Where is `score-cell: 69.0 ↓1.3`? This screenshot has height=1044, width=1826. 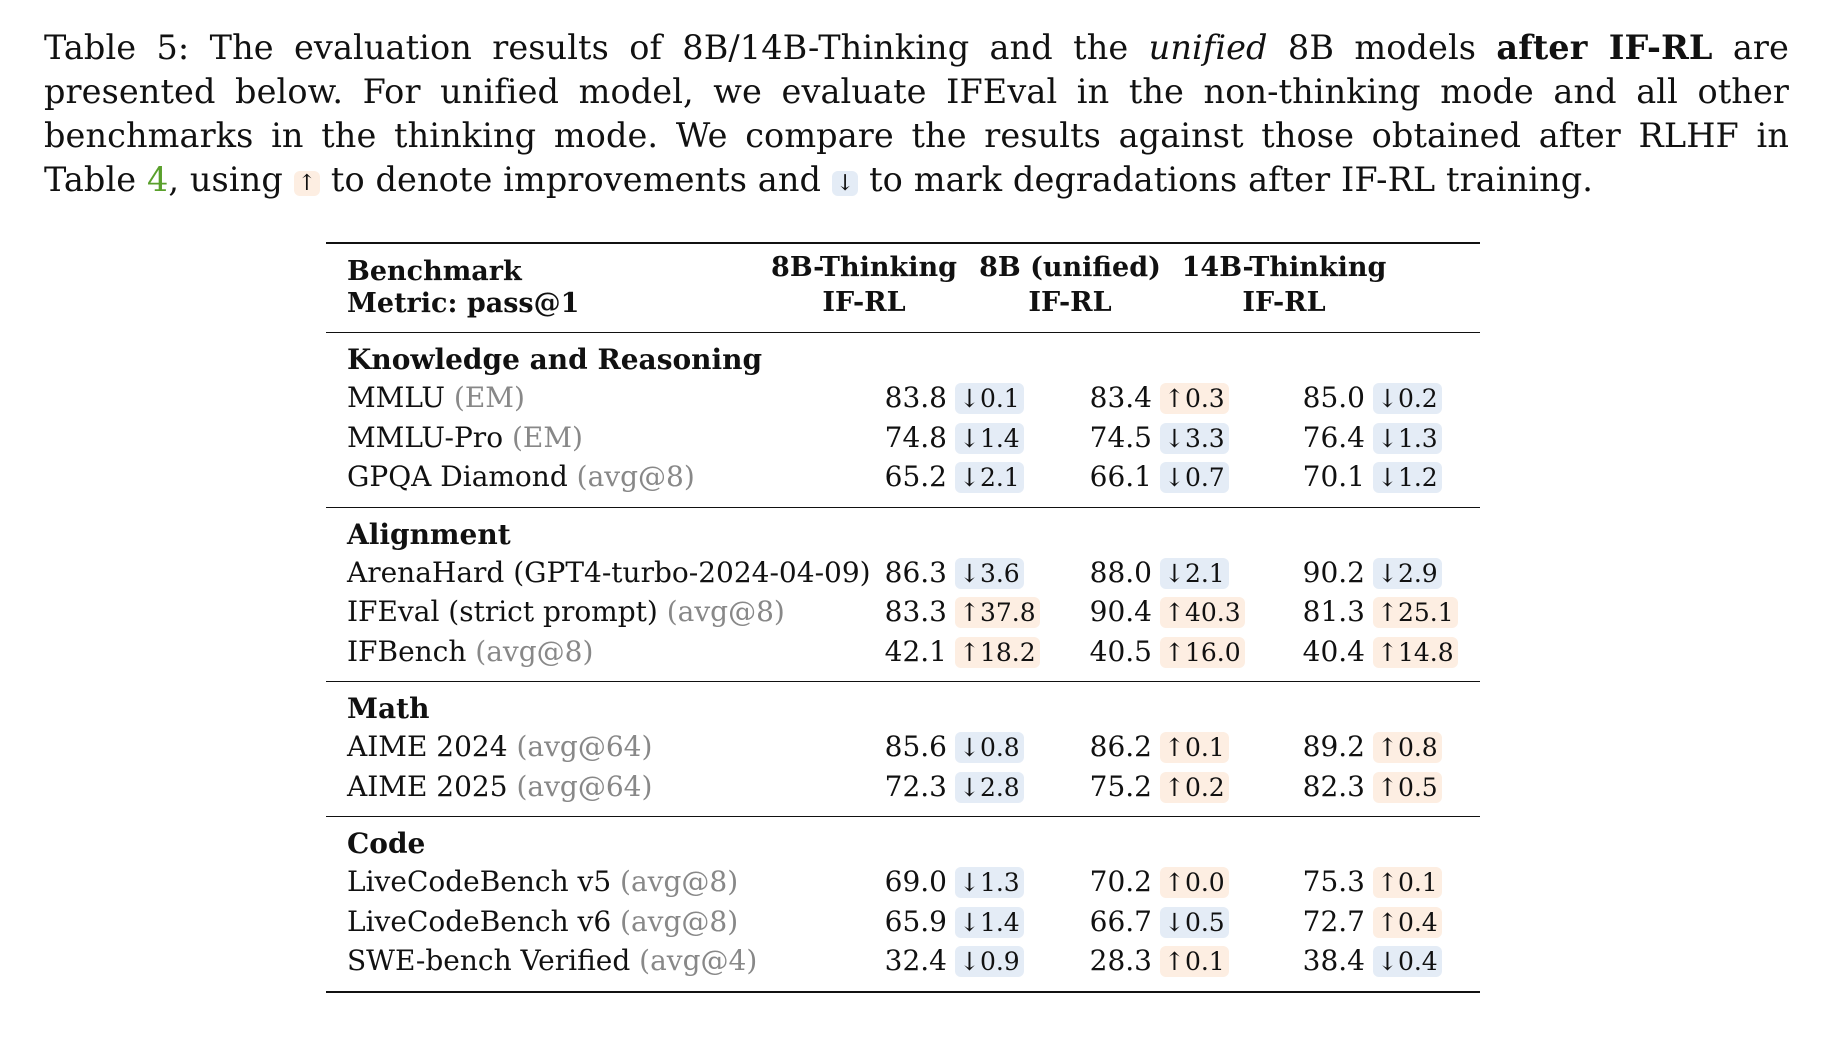 score-cell: 69.0 ↓1.3 is located at coordinates (952, 882).